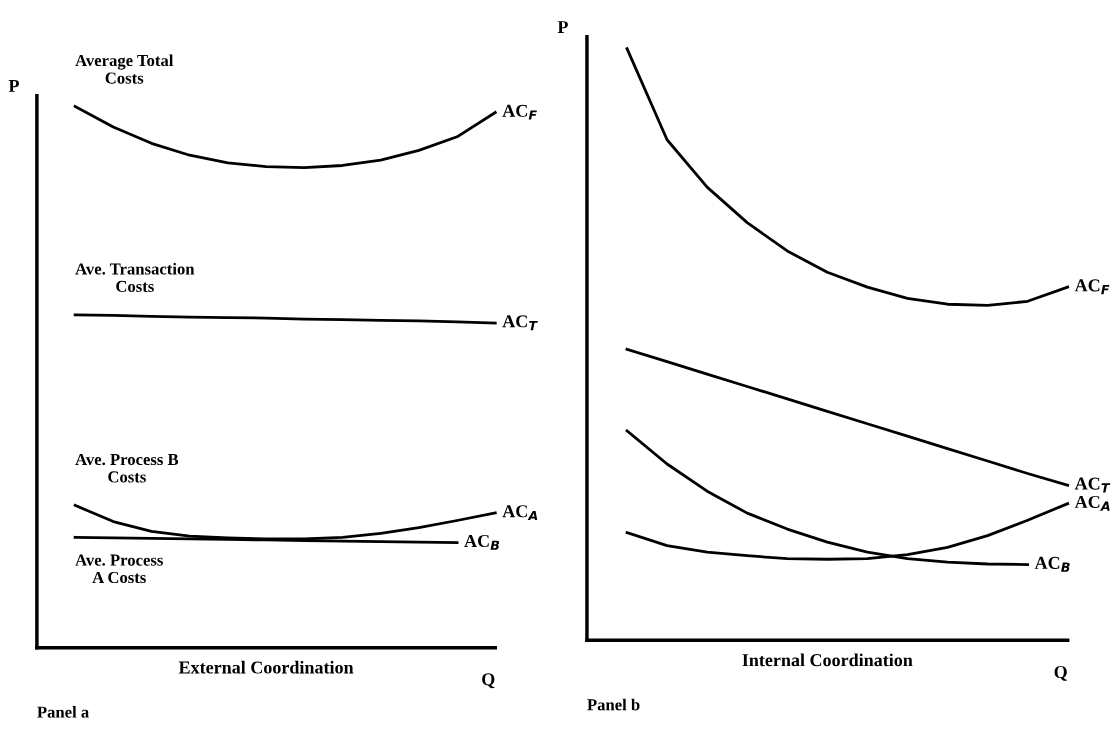 The width and height of the screenshot is (1118, 736). Describe the element at coordinates (135, 277) in the screenshot. I see `annotation: Ave. Transaction Costs` at that location.